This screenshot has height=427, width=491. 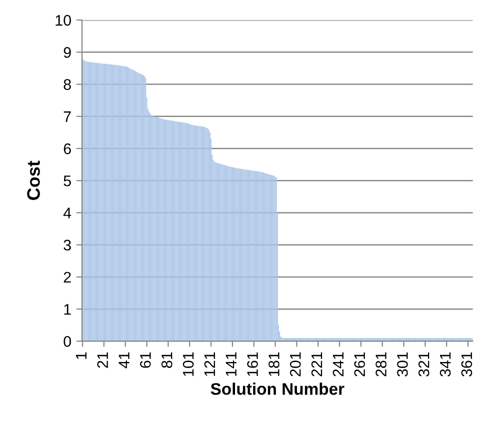 I want to click on x-tick-label: 361, so click(x=466, y=364).